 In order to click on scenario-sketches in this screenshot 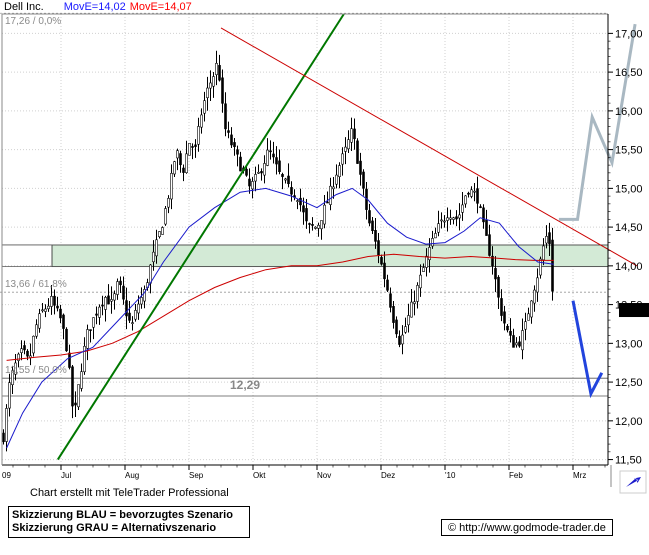, I will do `click(597, 211)`.